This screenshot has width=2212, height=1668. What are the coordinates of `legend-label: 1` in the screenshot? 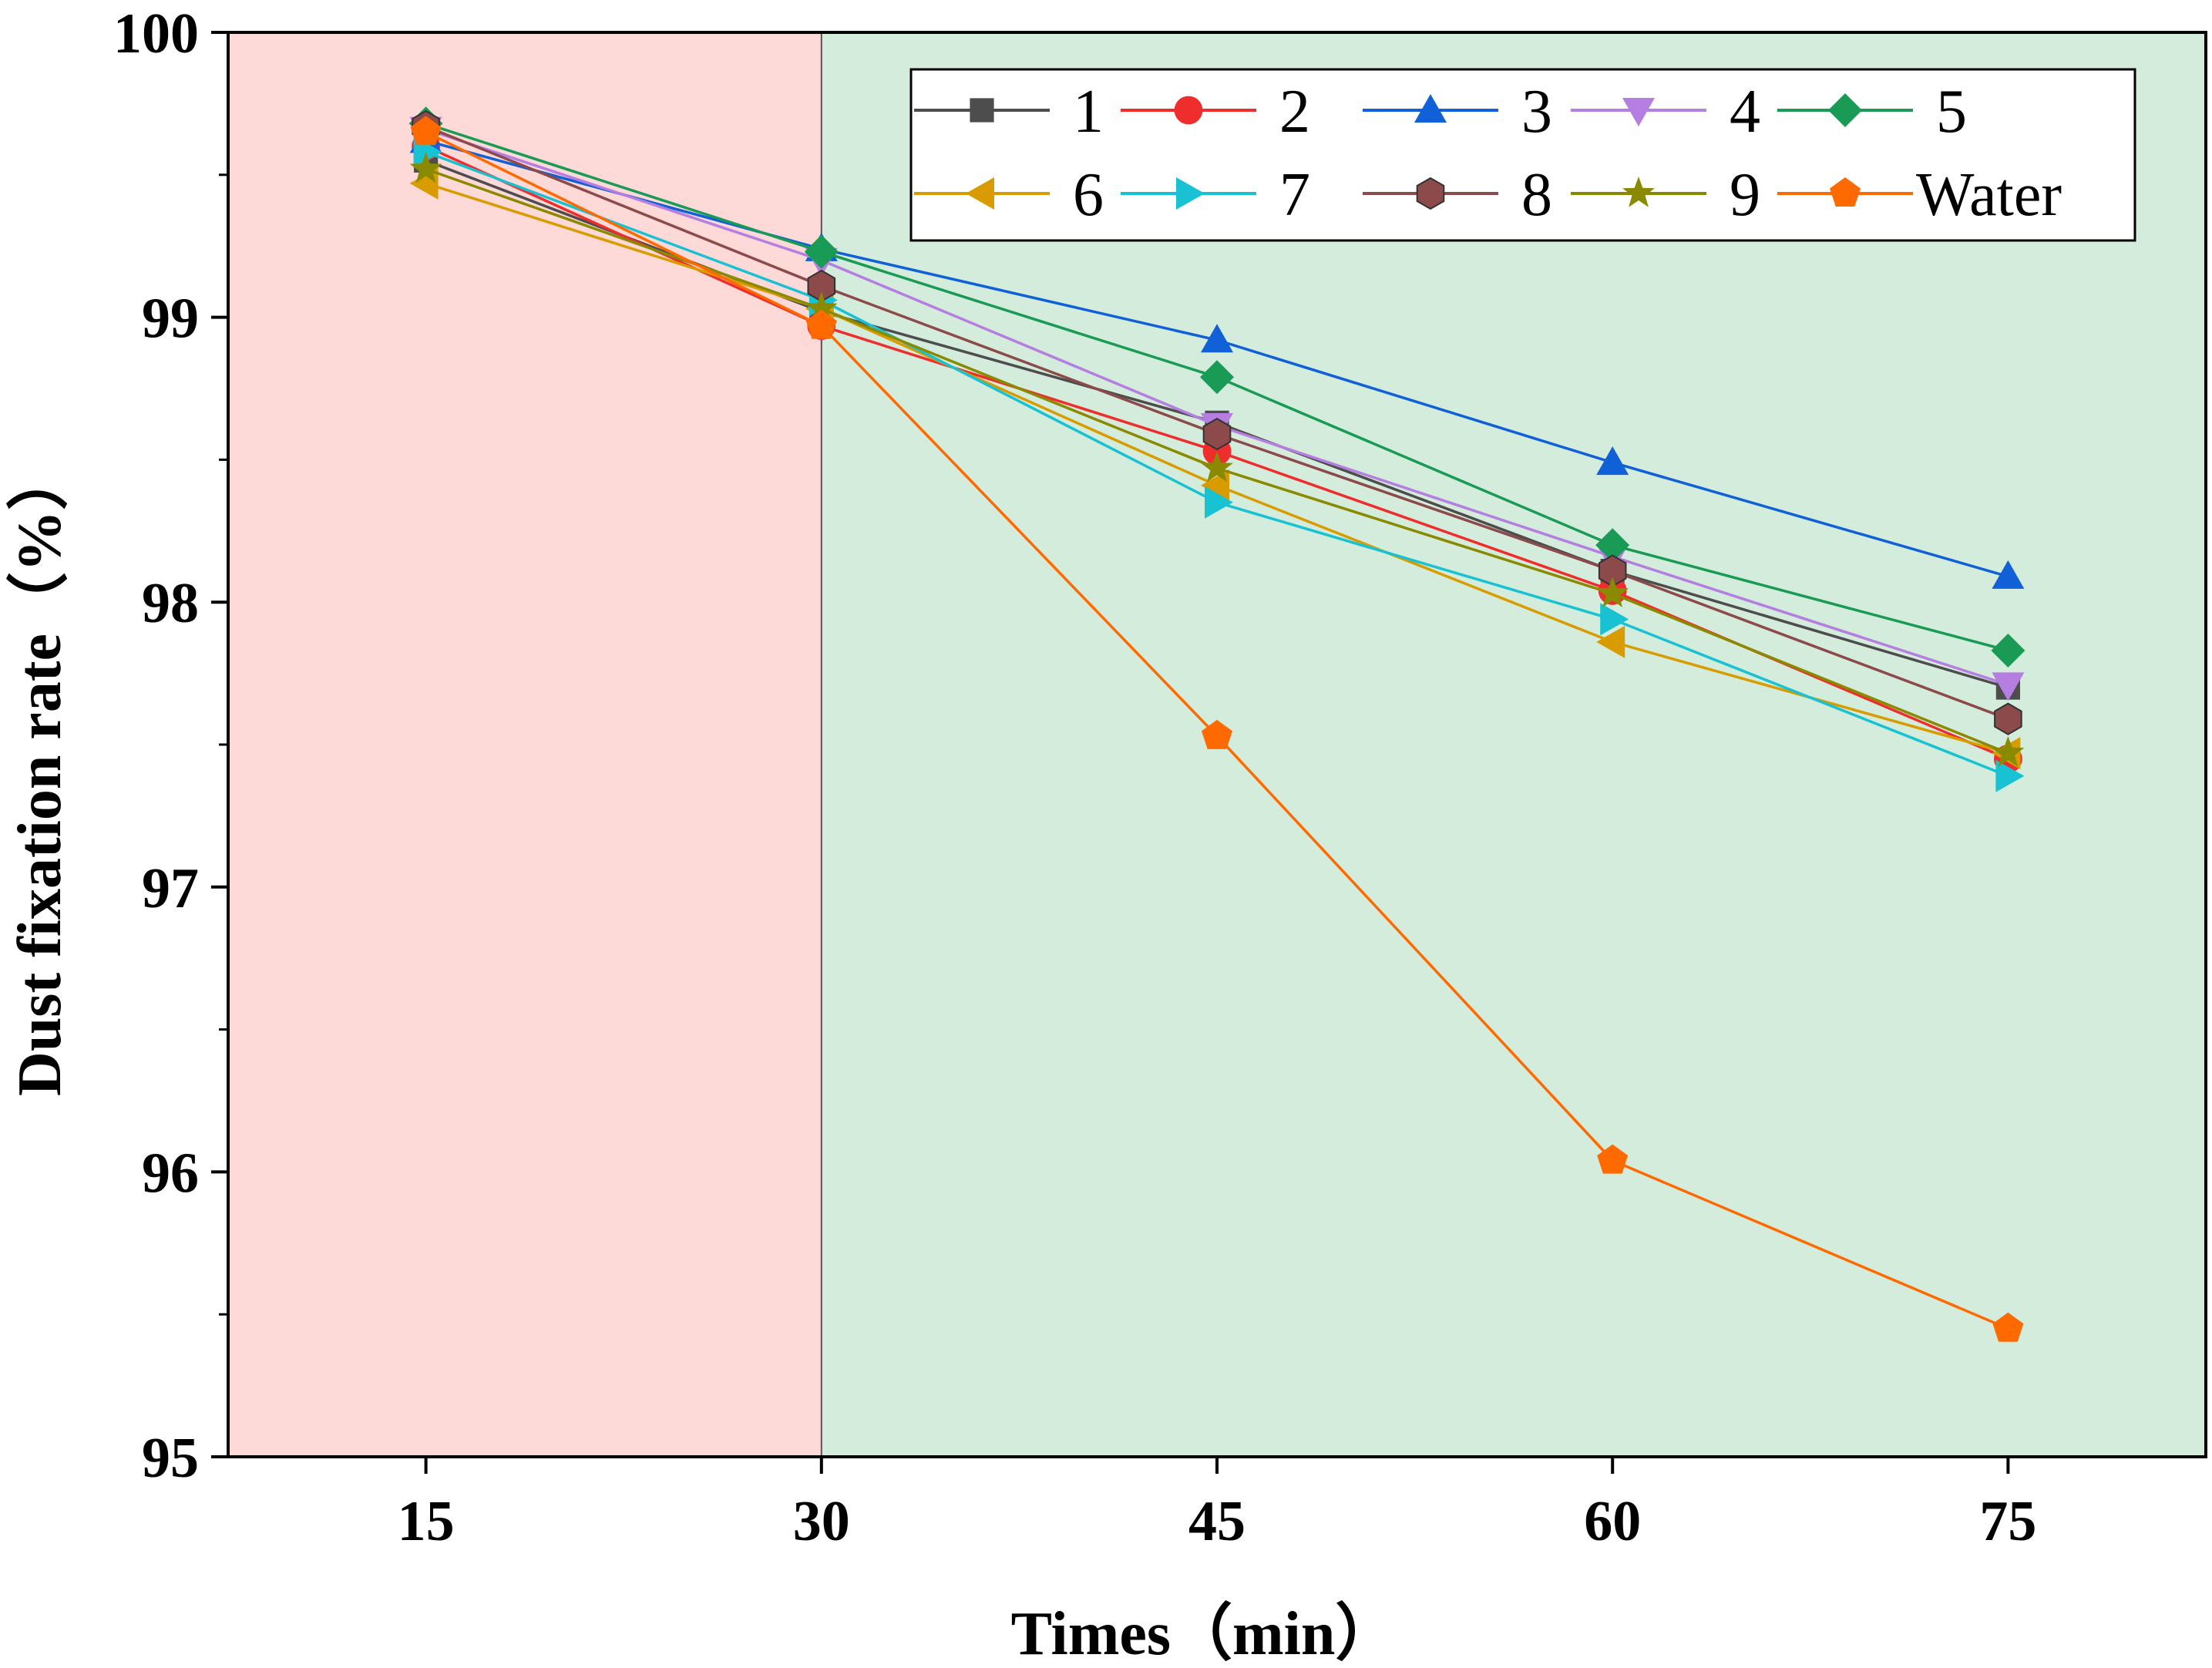 It's located at (1089, 112).